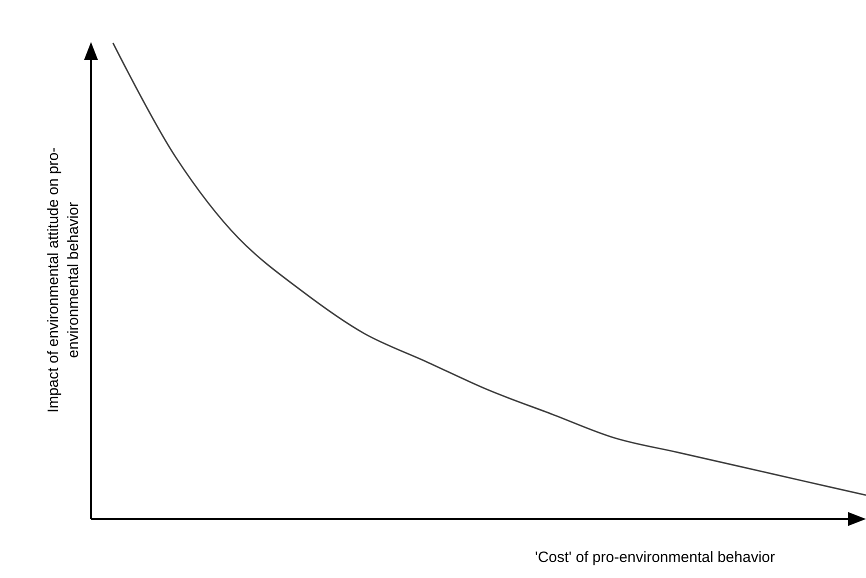 This screenshot has height=578, width=866. Describe the element at coordinates (63, 280) in the screenshot. I see `y-axis-title: Impact of environmental attitude on pro-environmental behavior` at that location.